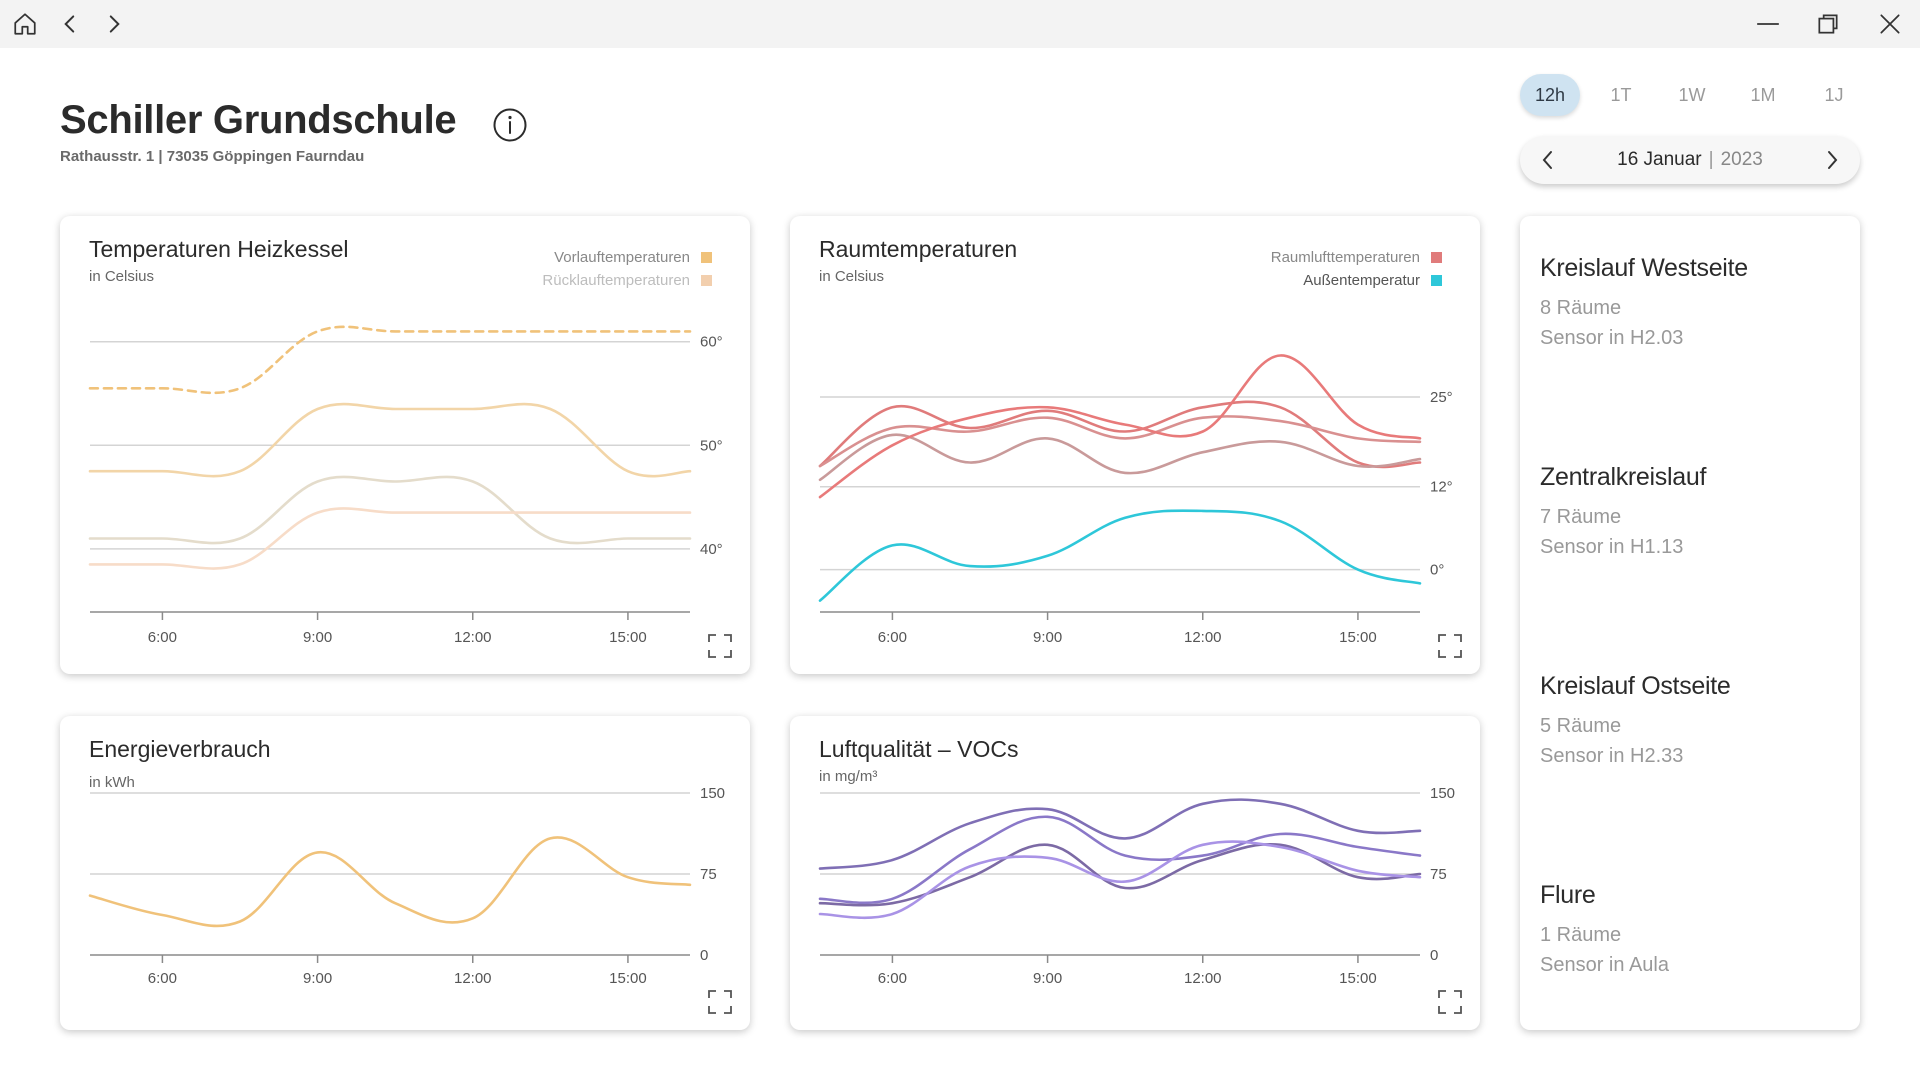 The width and height of the screenshot is (1920, 1080). I want to click on circuit-rooms: 8 Räume, so click(1581, 308).